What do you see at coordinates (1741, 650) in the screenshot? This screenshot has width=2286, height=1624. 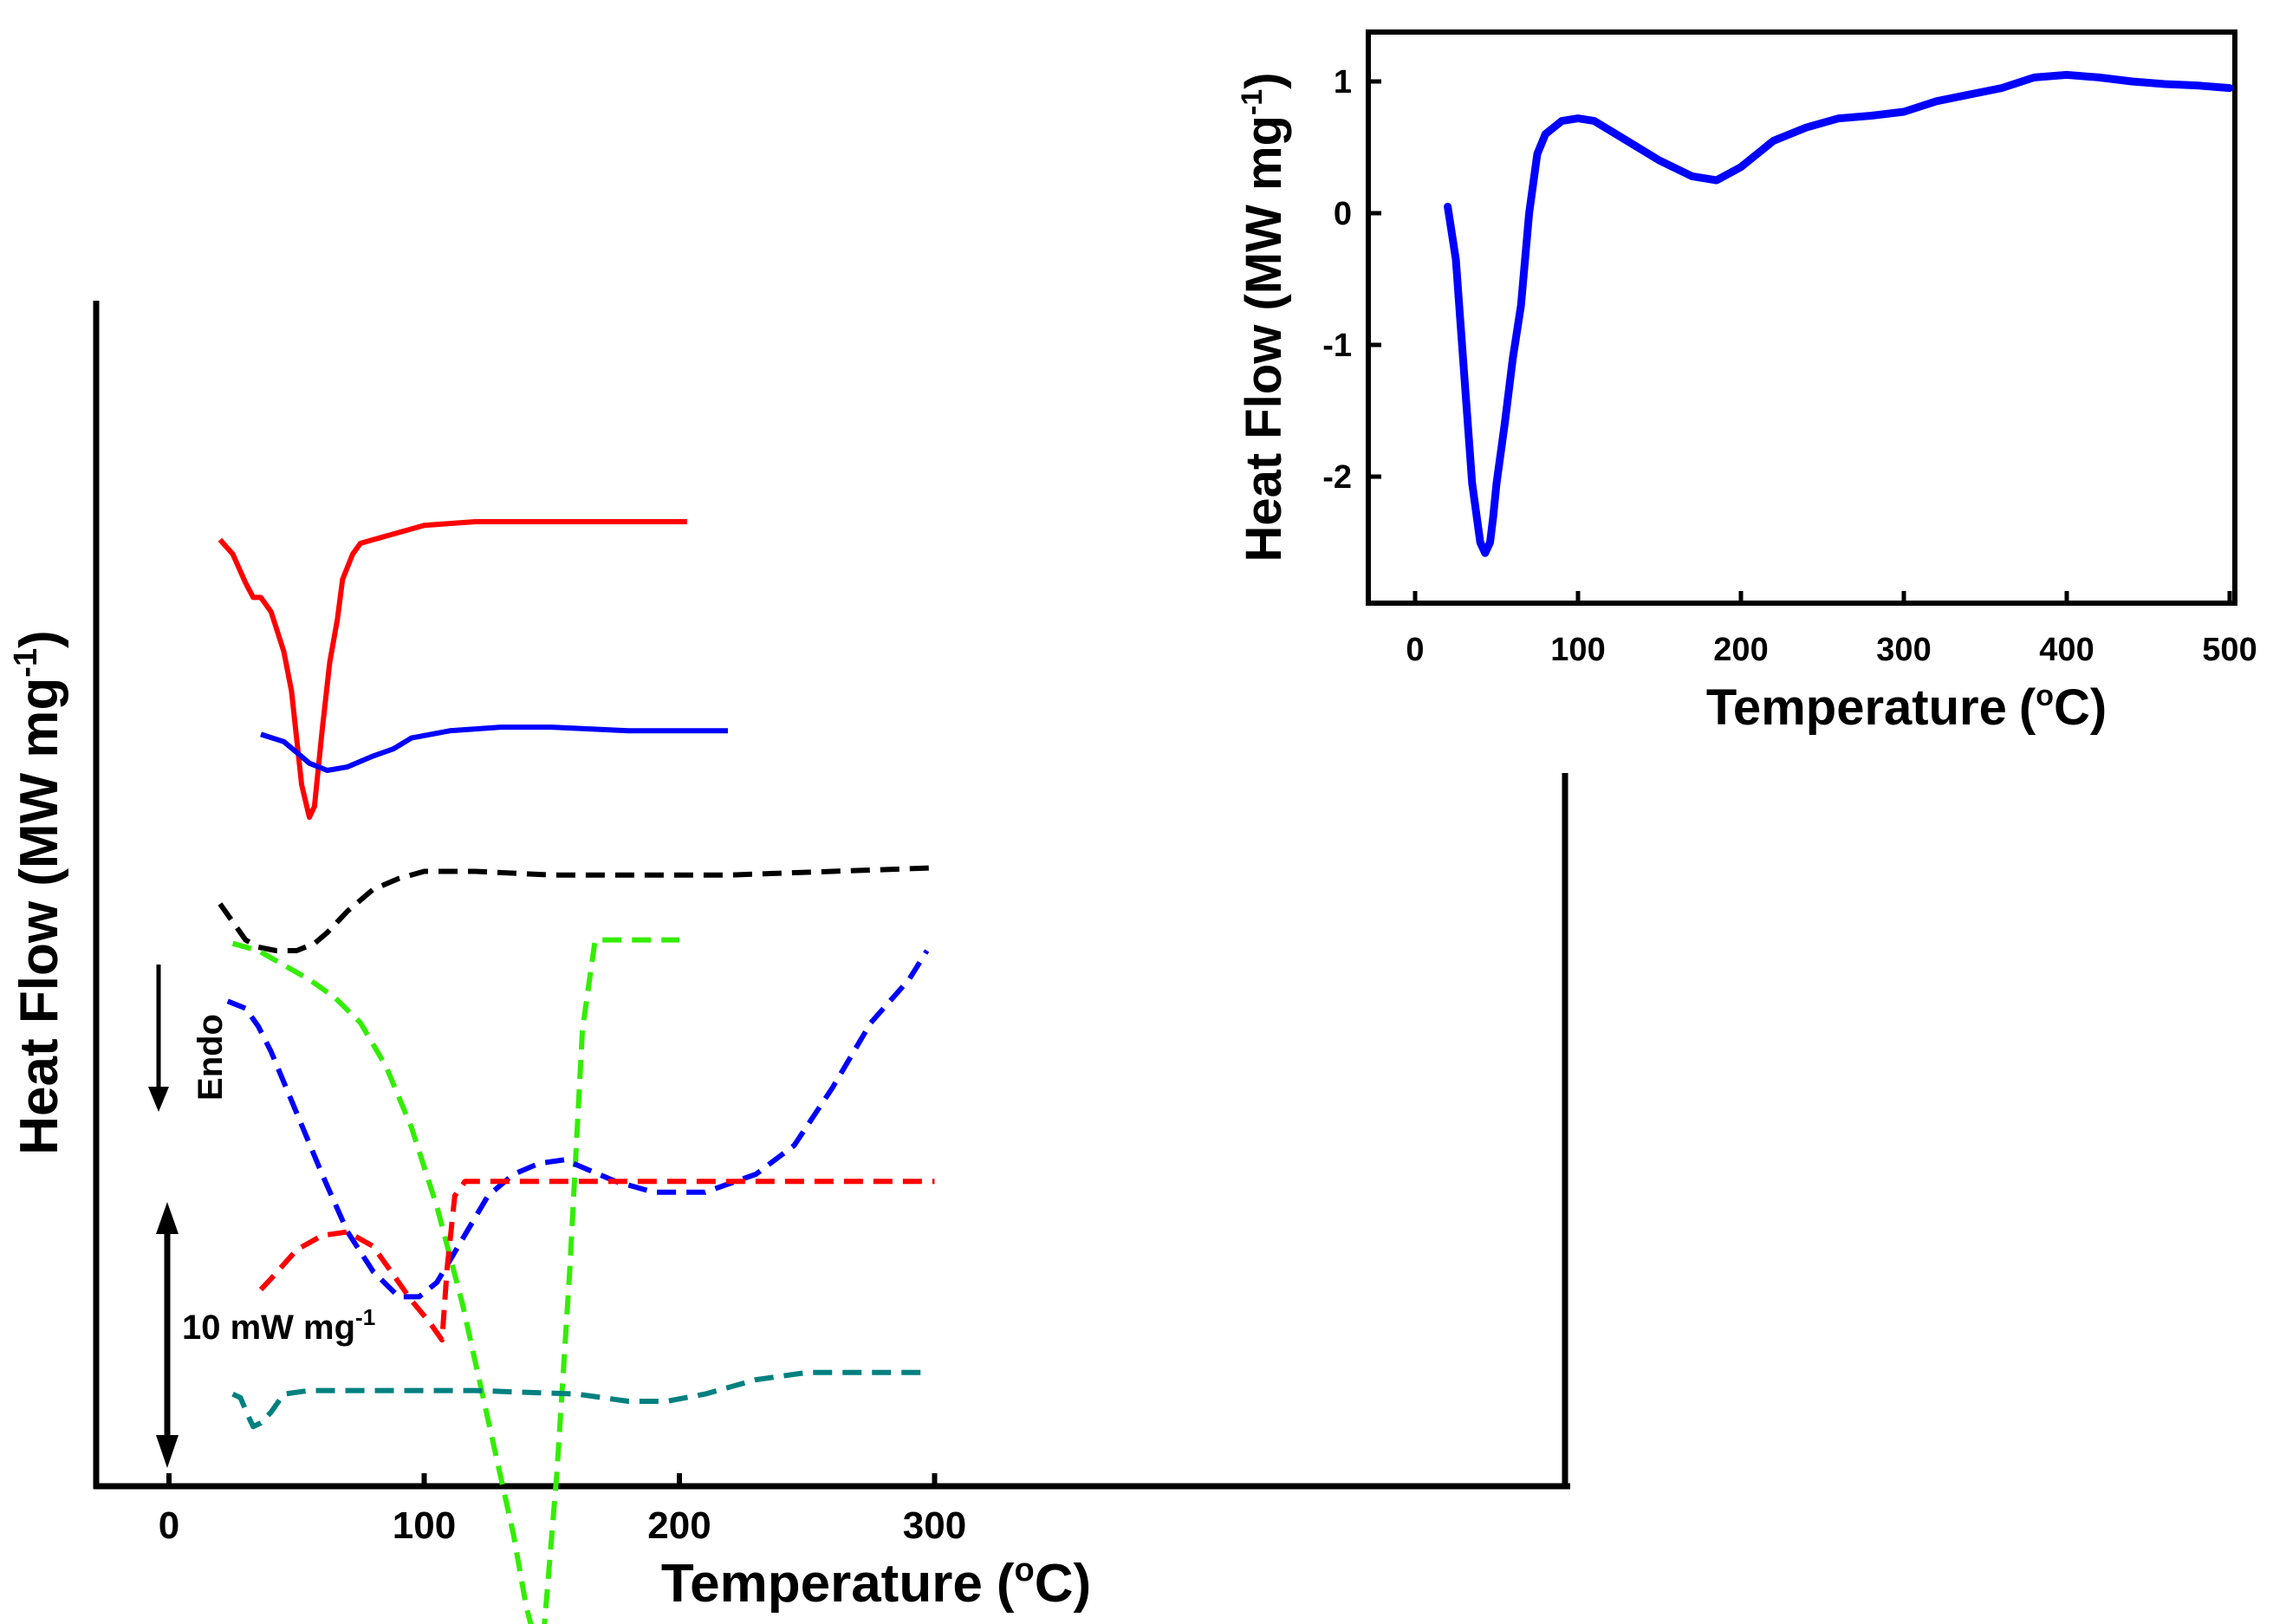 I see `inset-x-tick-label: 200` at bounding box center [1741, 650].